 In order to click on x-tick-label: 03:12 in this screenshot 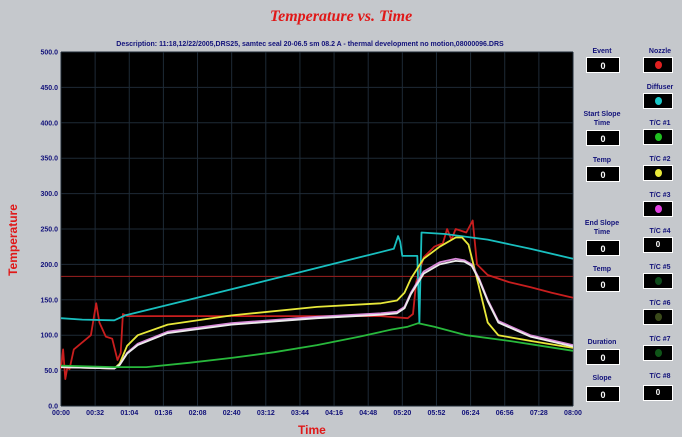, I will do `click(266, 413)`.